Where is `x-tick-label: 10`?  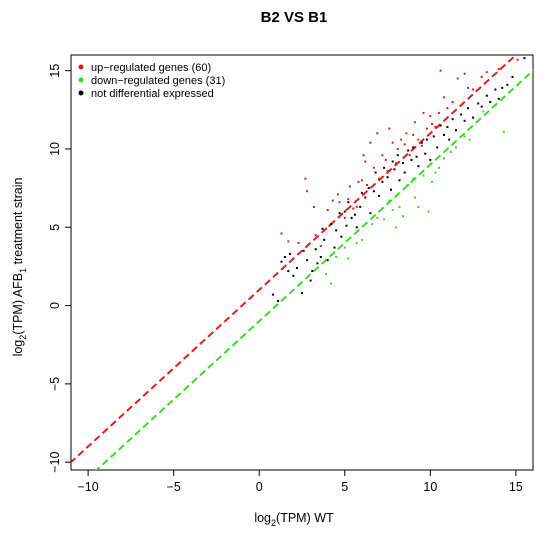 x-tick-label: 10 is located at coordinates (430, 487).